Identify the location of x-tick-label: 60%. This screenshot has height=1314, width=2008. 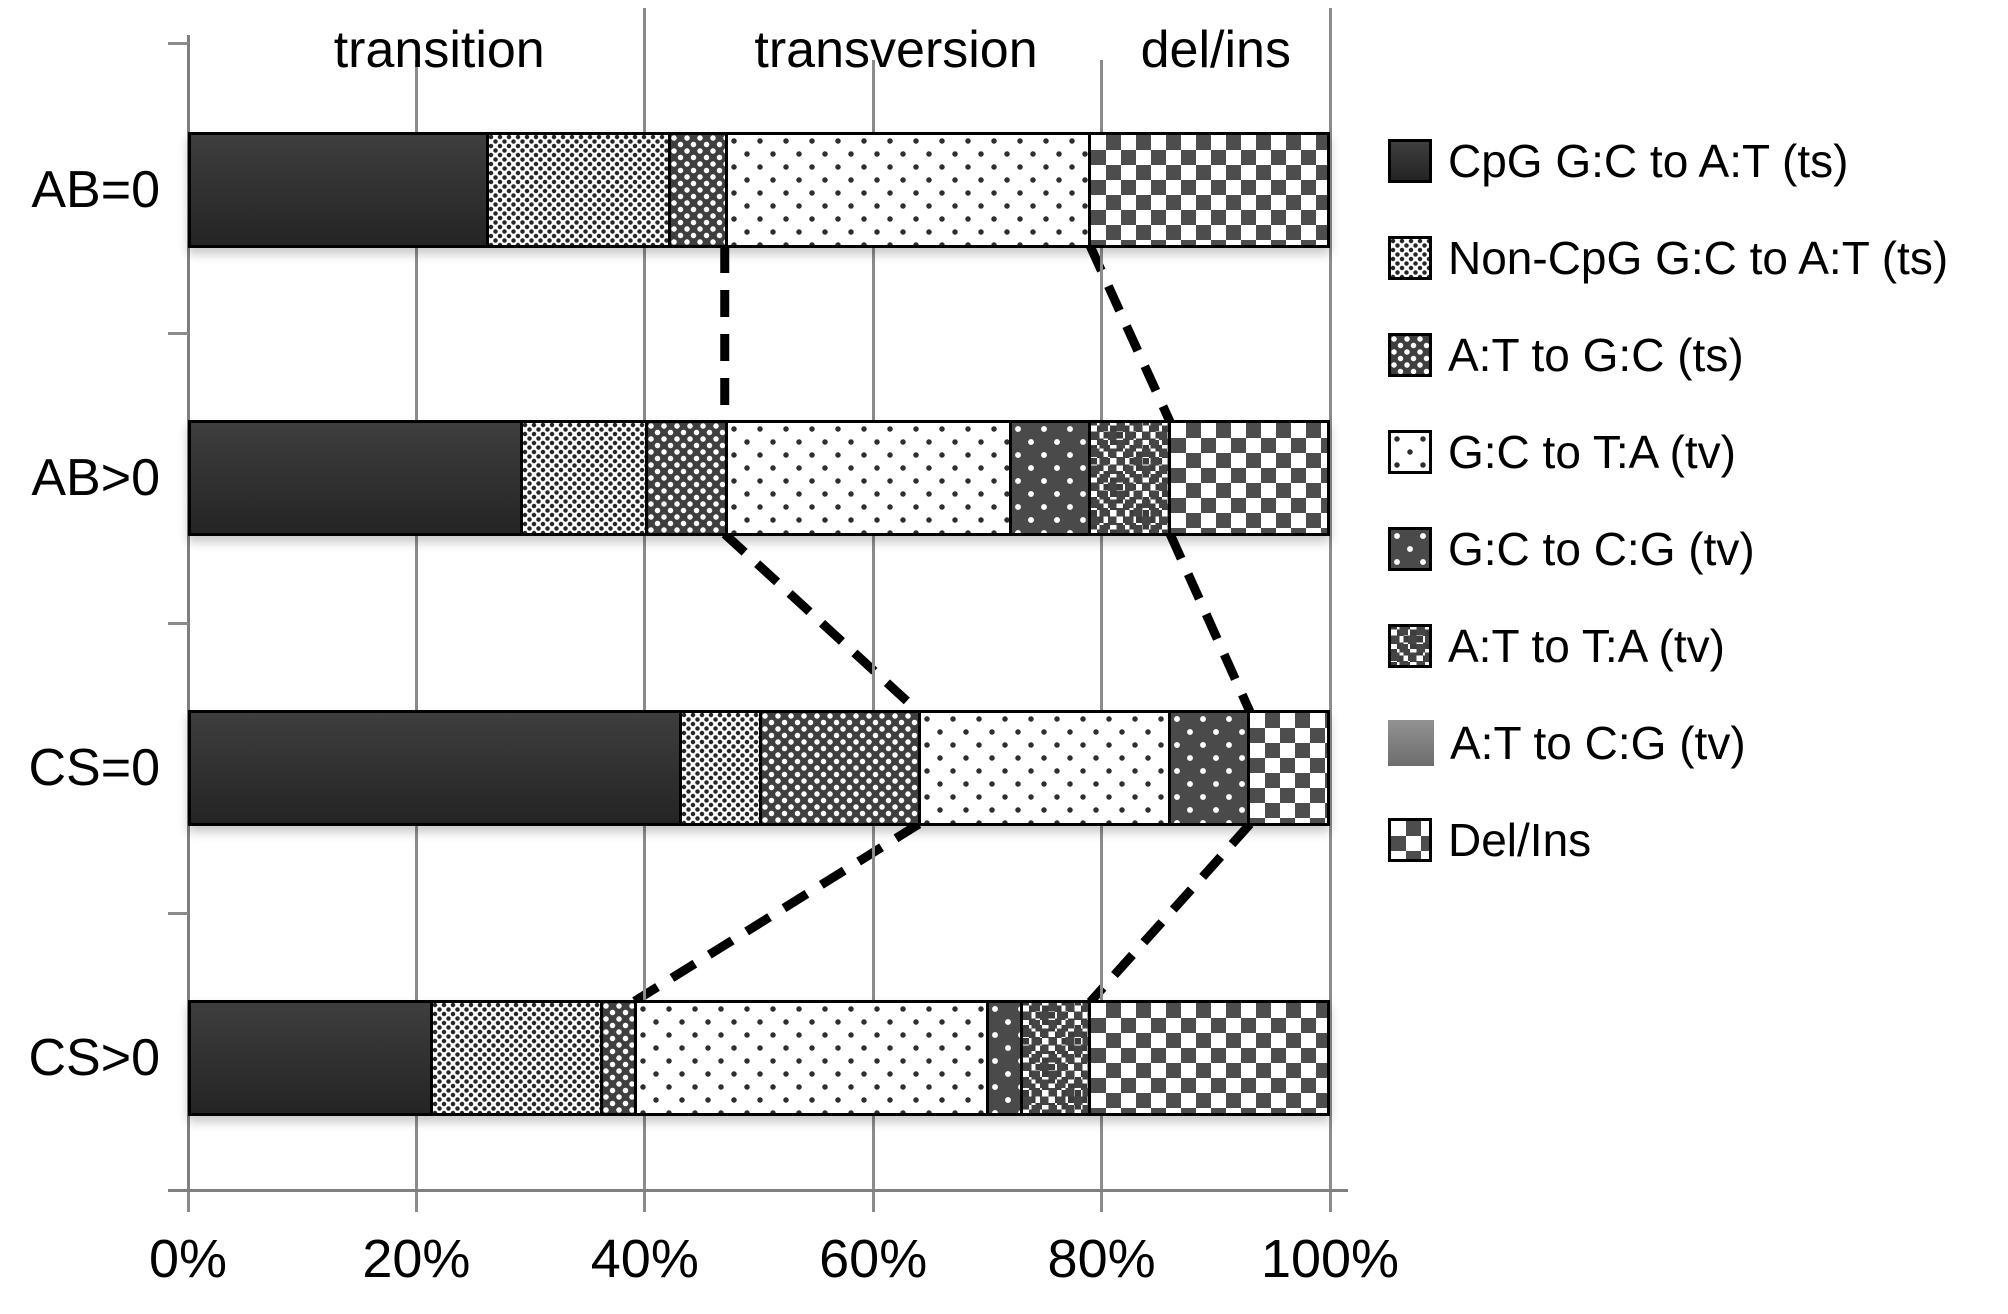
(873, 1259).